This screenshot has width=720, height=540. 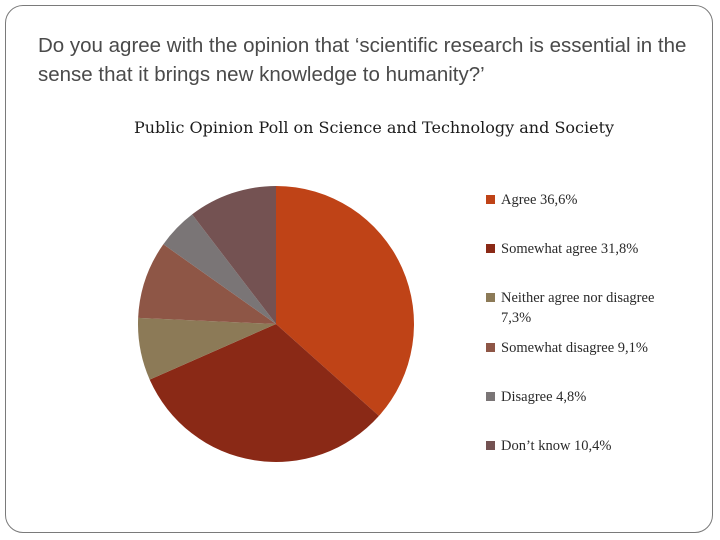 What do you see at coordinates (206, 348) in the screenshot?
I see `pie-slice-neither` at bounding box center [206, 348].